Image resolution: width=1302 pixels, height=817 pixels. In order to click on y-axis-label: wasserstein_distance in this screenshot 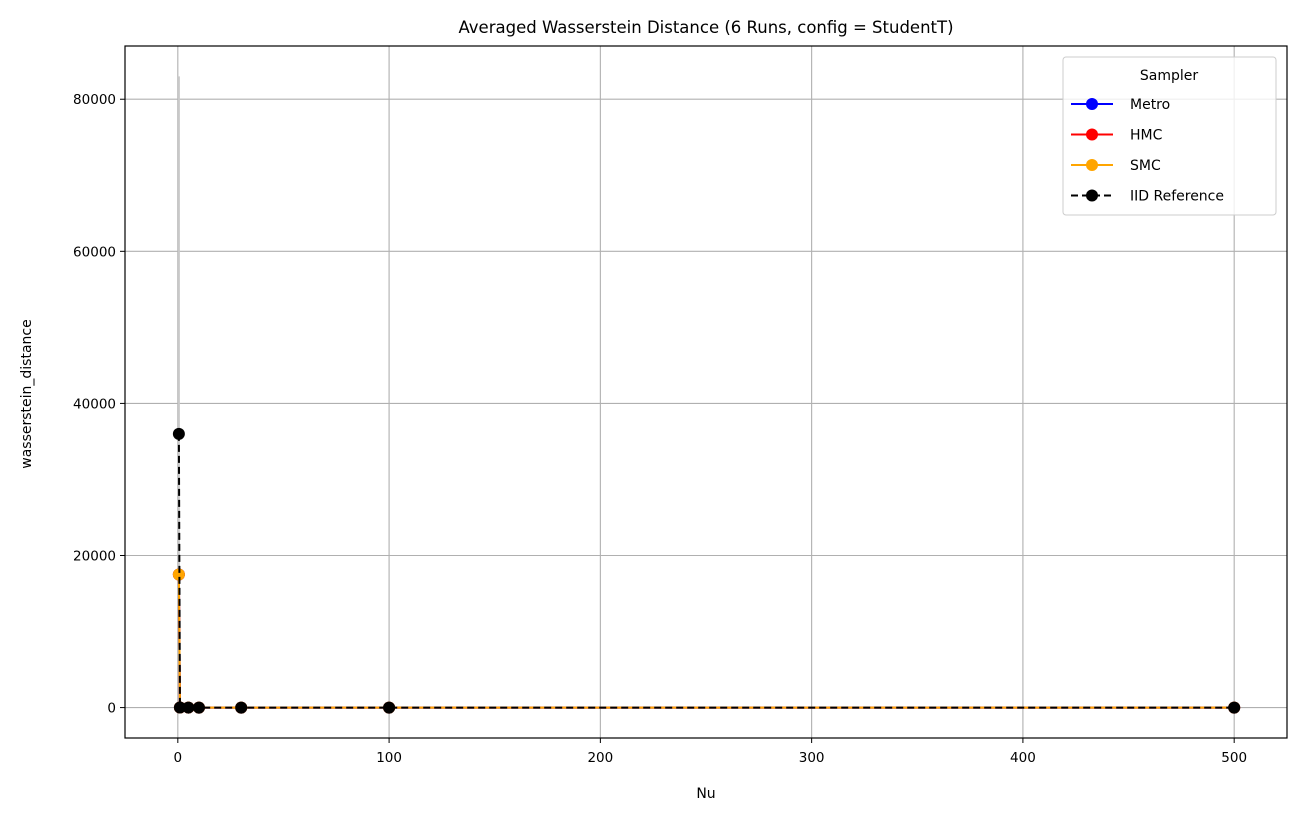, I will do `click(27, 393)`.